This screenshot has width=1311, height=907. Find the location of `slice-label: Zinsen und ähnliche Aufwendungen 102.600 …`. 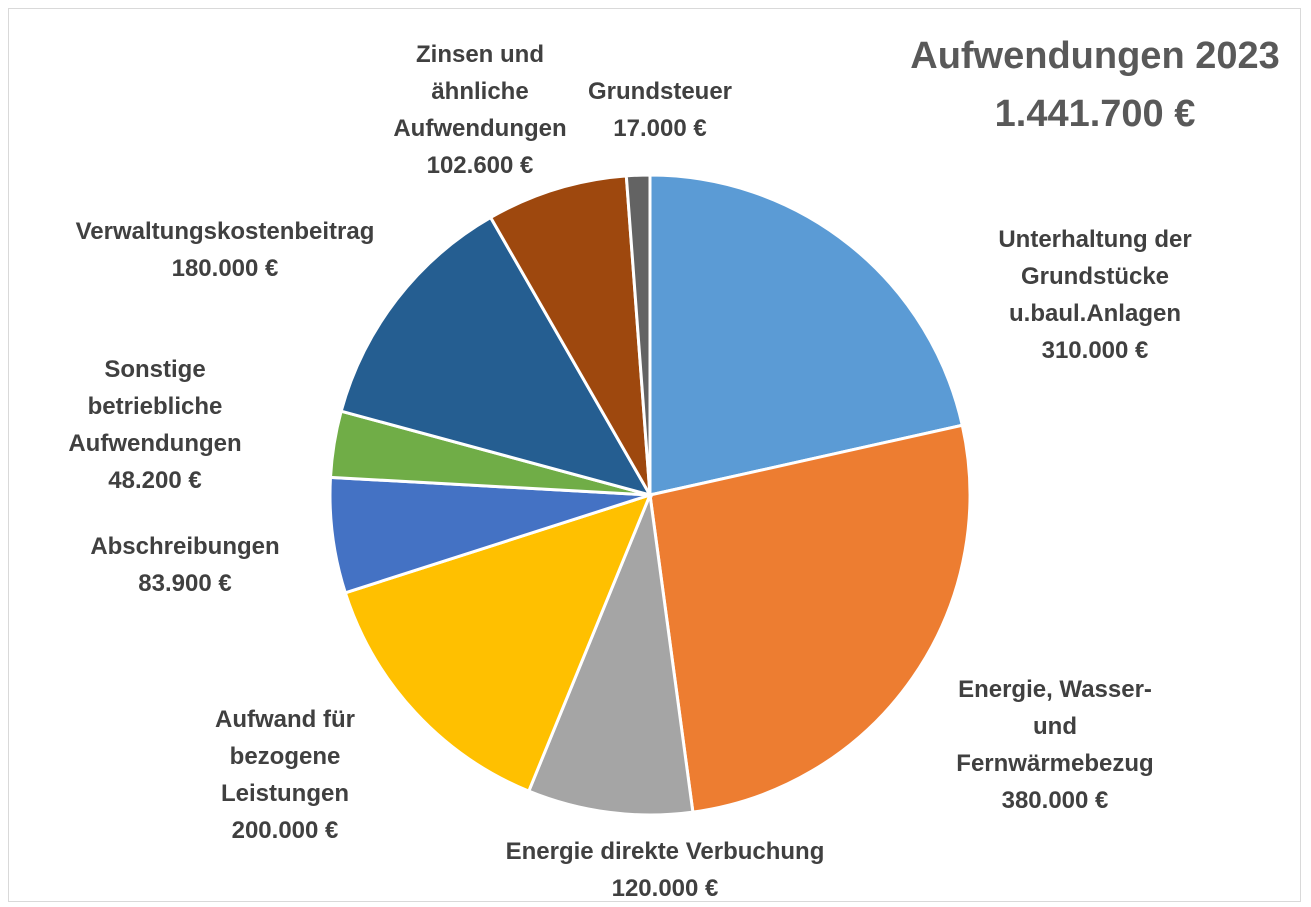

slice-label: Zinsen und ähnliche Aufwendungen 102.600 … is located at coordinates (480, 110).